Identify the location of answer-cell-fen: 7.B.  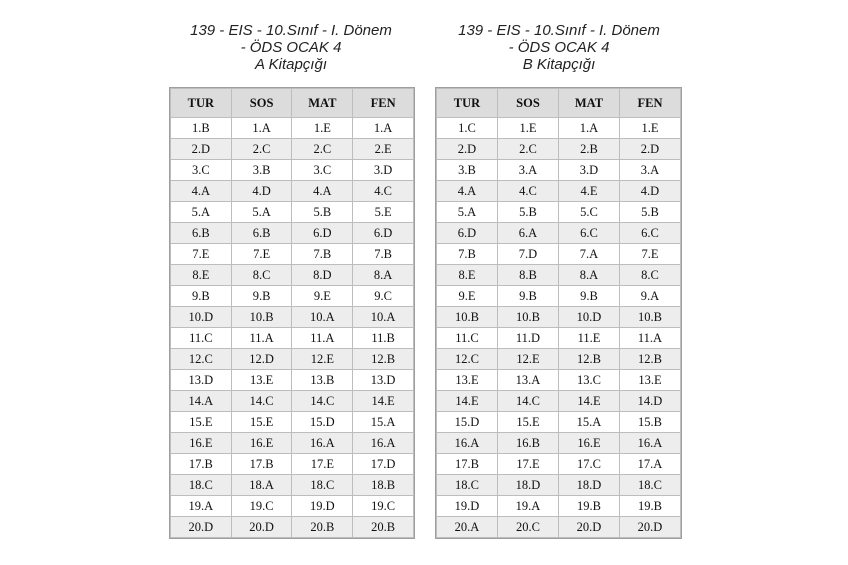
(383, 254).